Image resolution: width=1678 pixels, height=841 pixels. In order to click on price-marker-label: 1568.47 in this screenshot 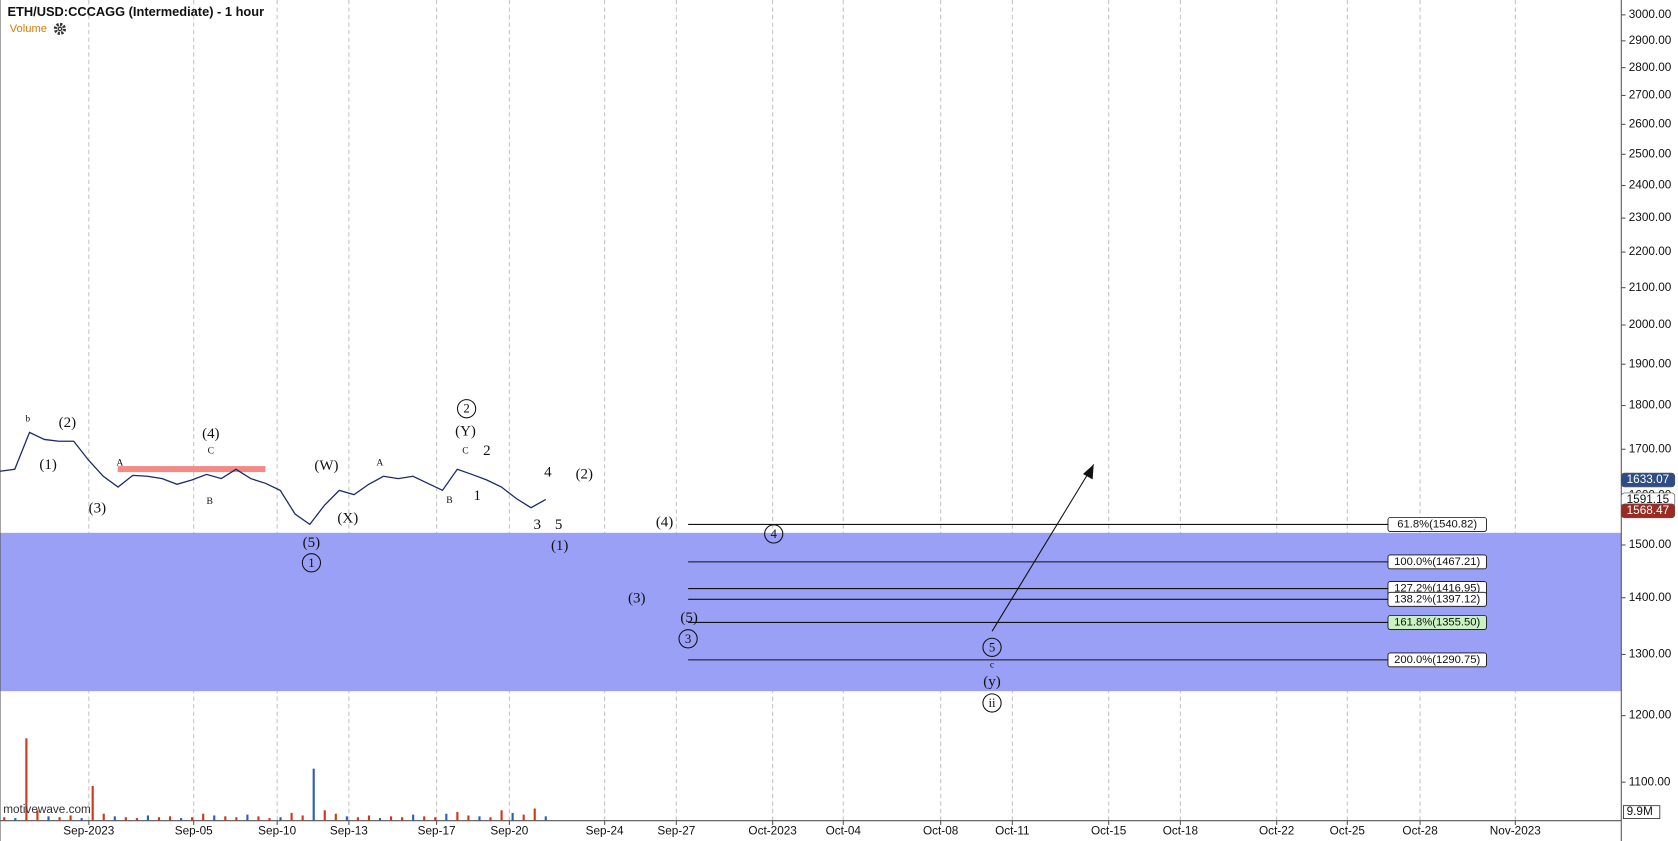, I will do `click(1648, 510)`.